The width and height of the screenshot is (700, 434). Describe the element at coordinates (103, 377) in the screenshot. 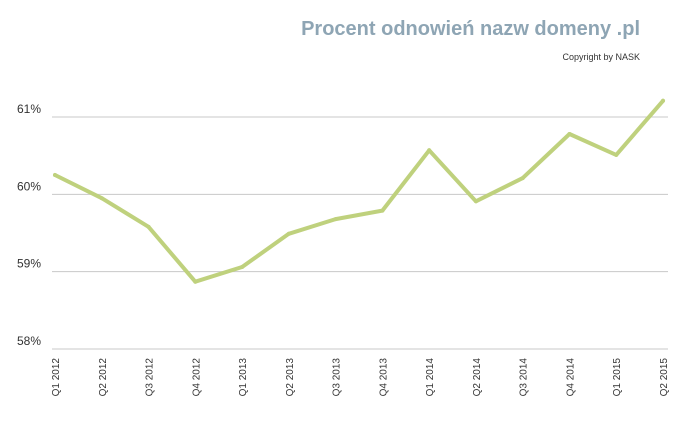

I see `x-tick-label: Q2 2012` at that location.